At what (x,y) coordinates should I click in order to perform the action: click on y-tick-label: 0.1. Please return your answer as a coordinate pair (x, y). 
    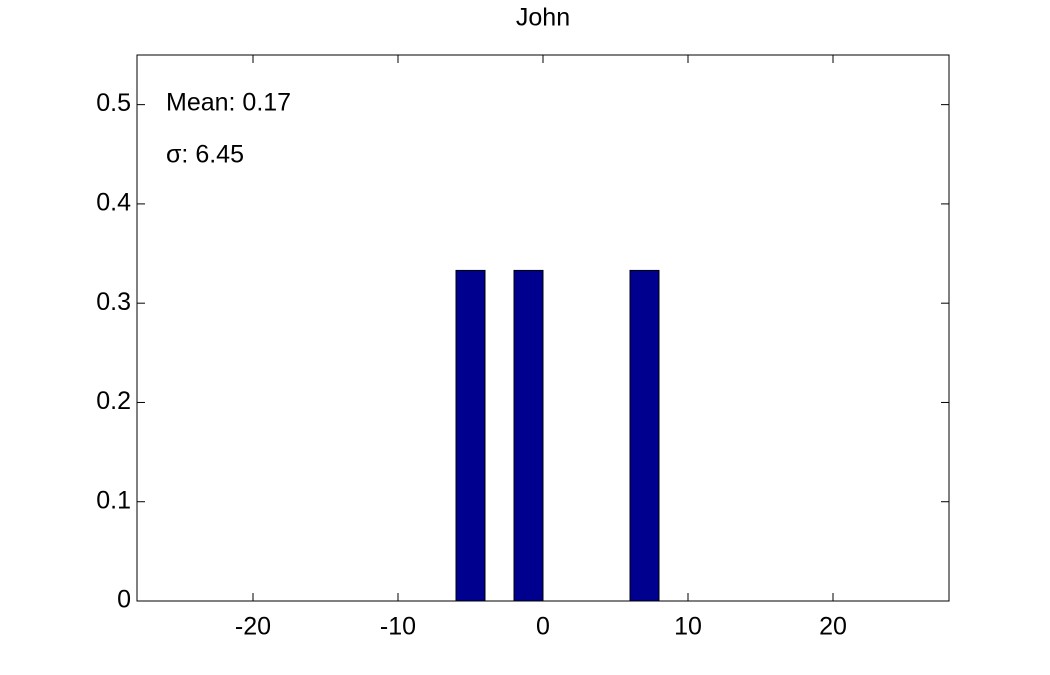
    Looking at the image, I should click on (113, 500).